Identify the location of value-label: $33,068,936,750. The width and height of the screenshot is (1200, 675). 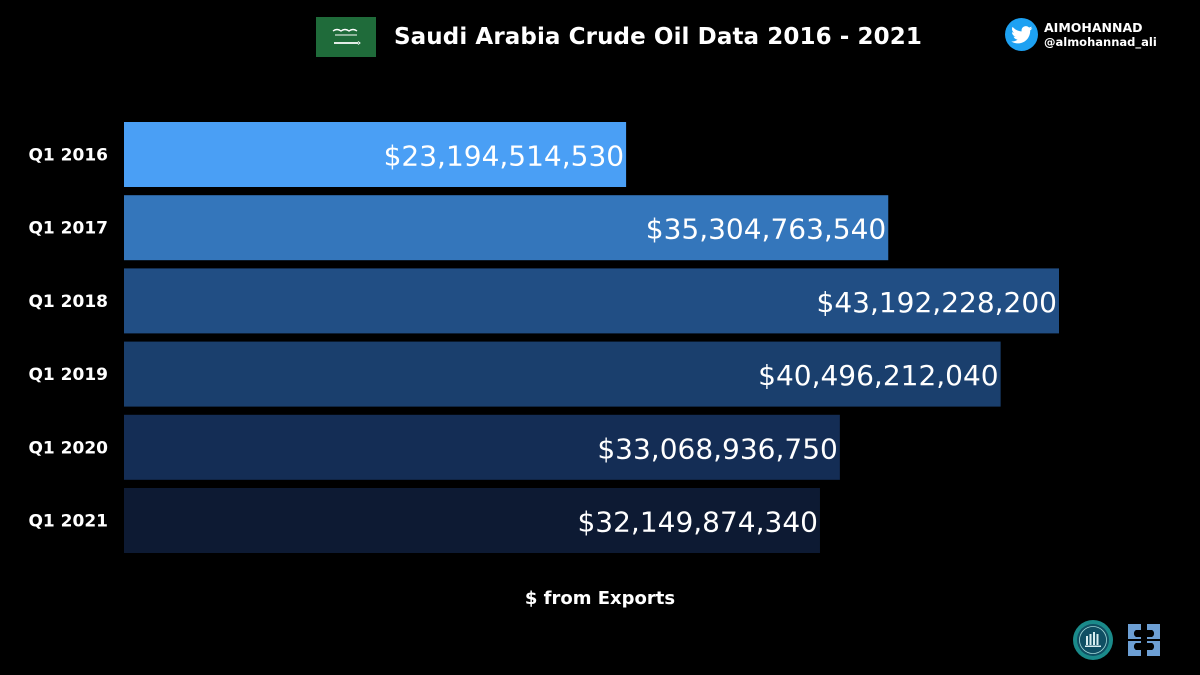
(717, 448).